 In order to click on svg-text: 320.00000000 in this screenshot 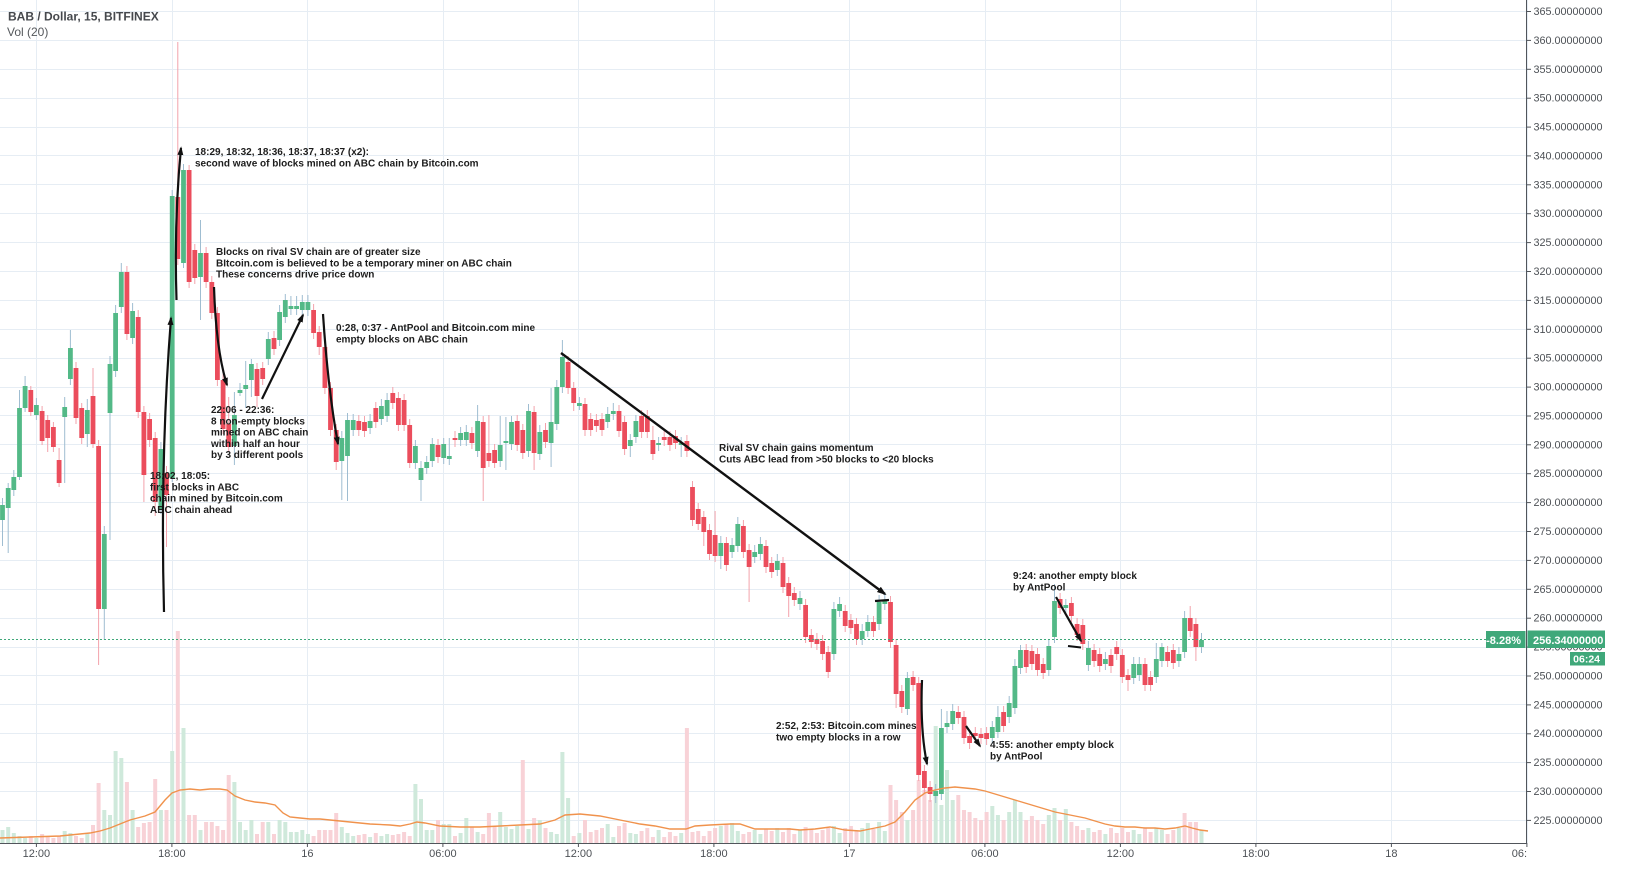, I will do `click(1568, 272)`.